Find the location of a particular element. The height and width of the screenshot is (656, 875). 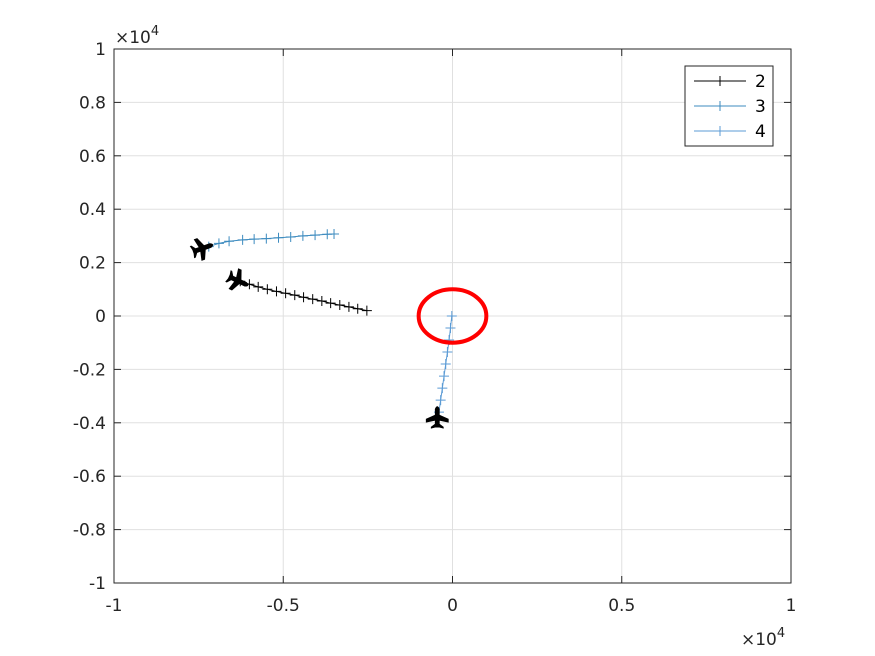

y-tick-label: -0.6 is located at coordinates (89, 477).